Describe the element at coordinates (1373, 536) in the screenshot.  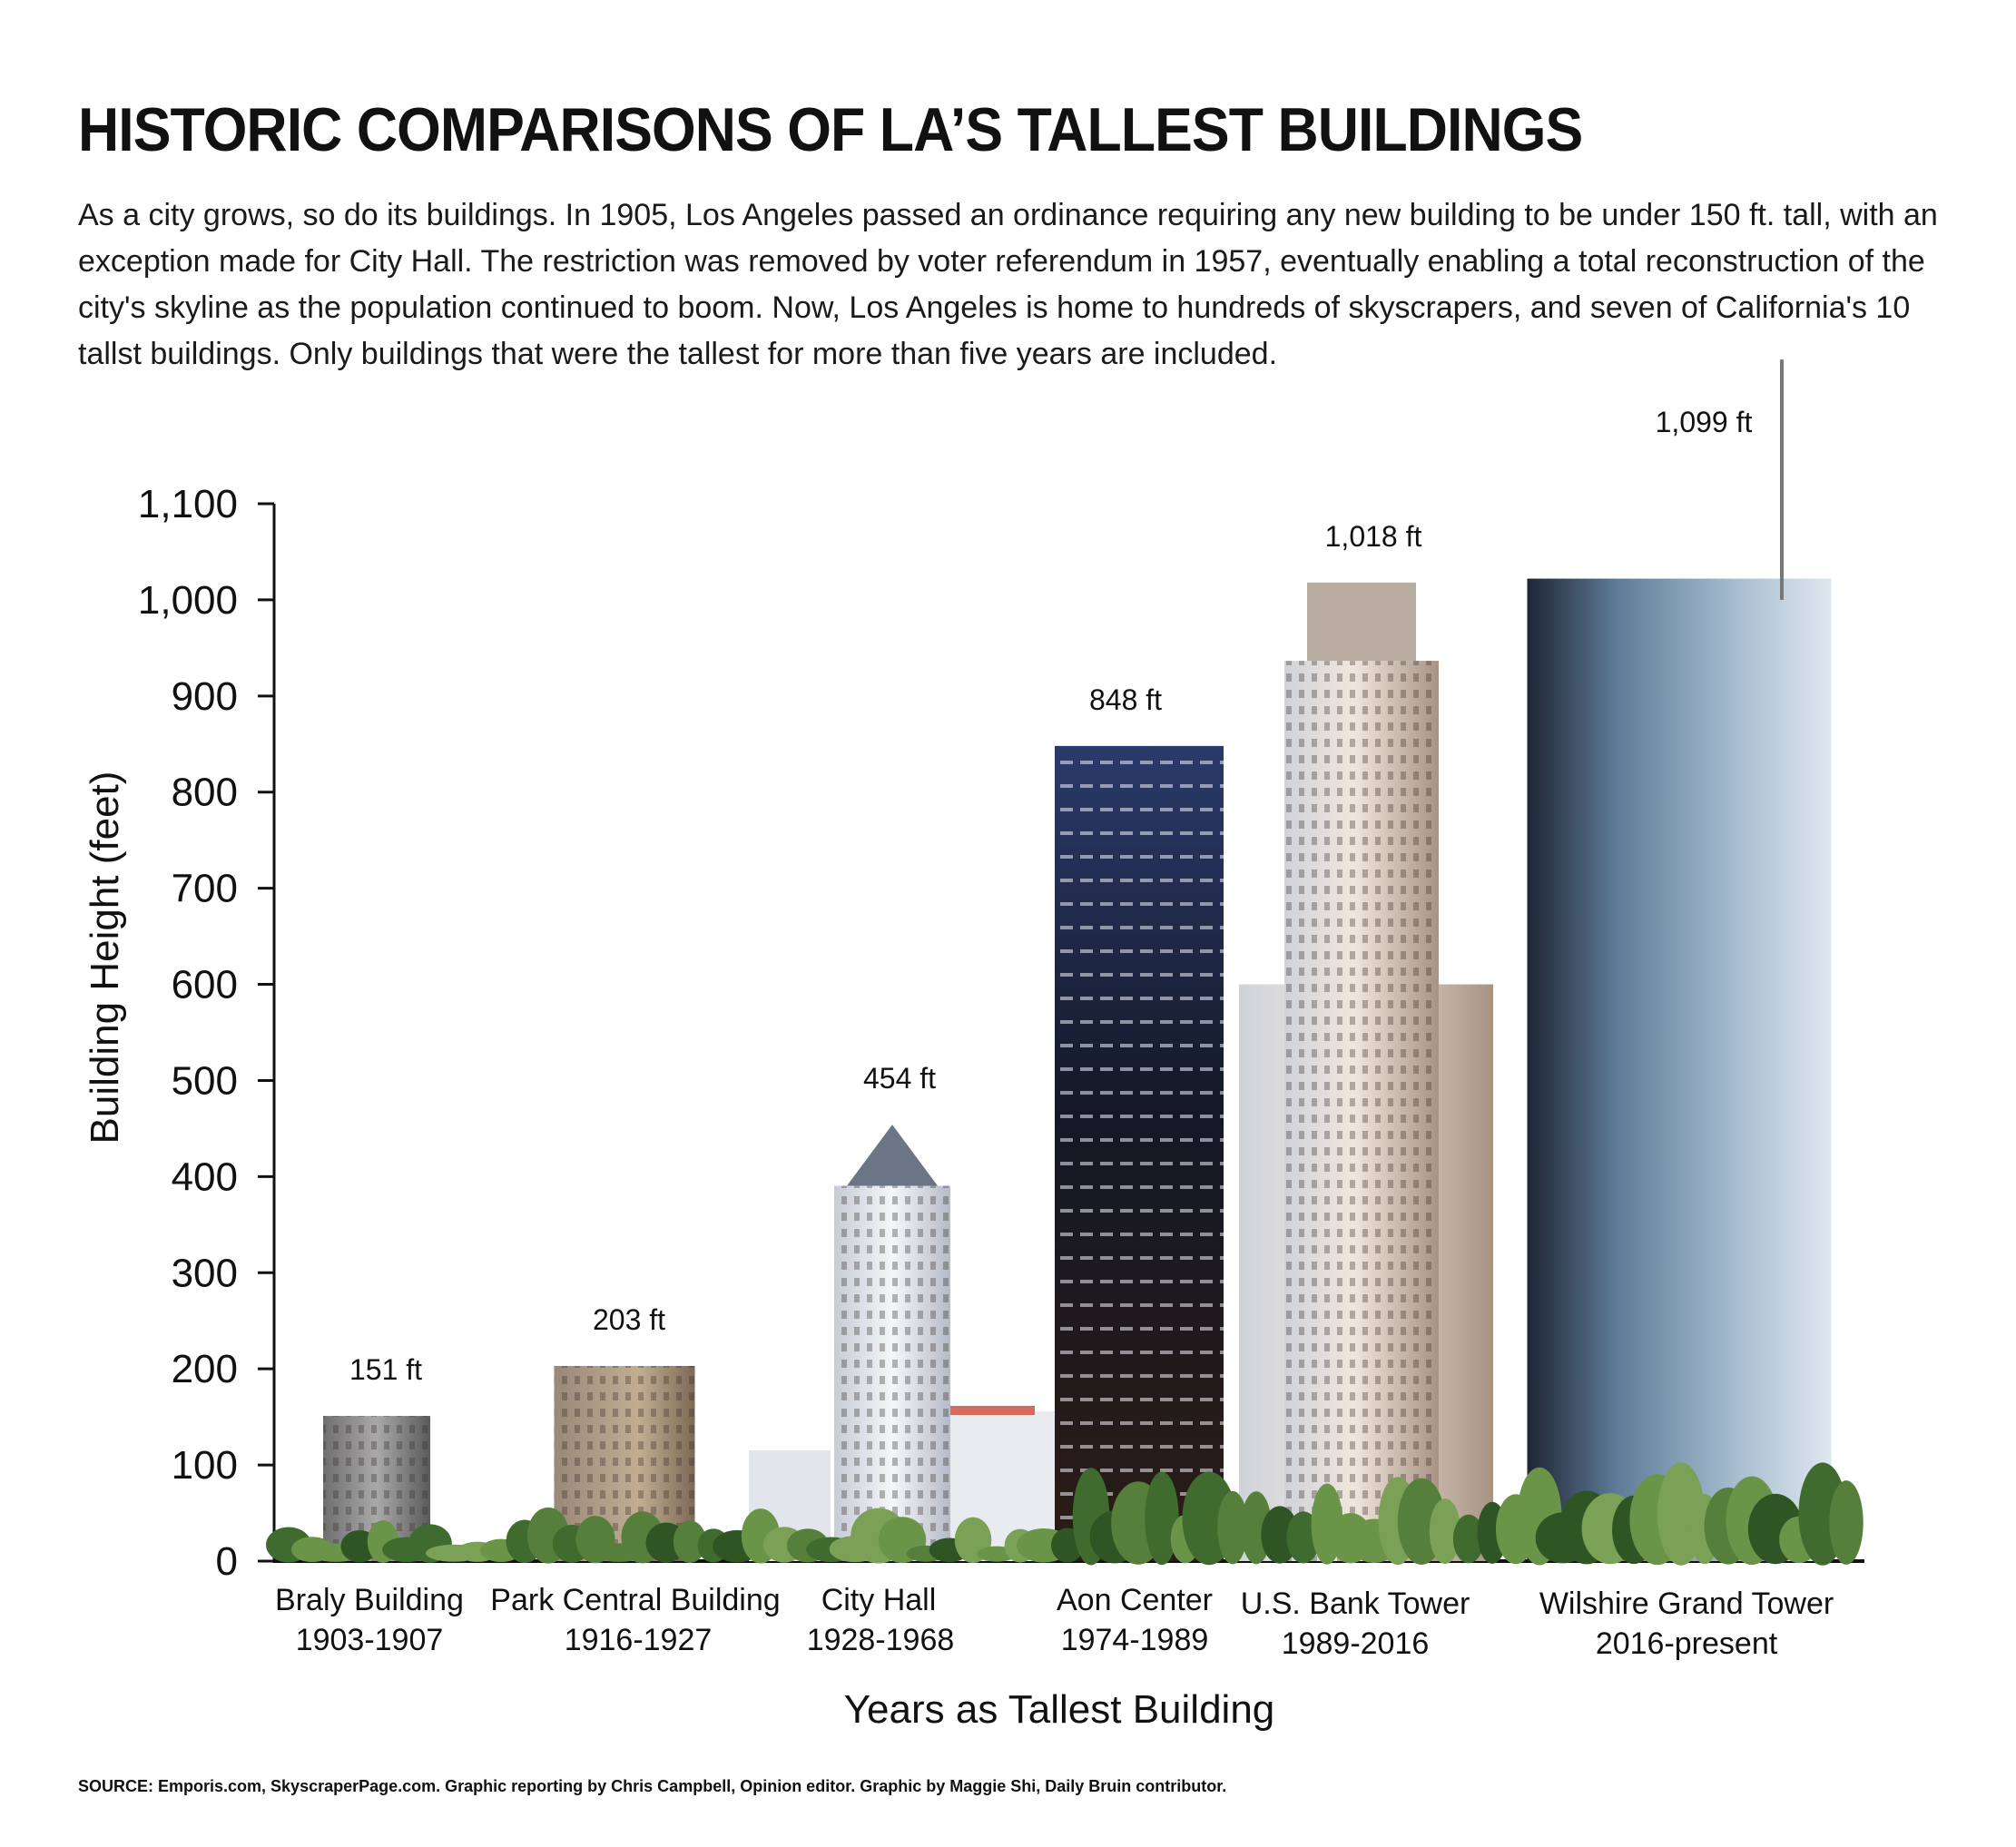
I see `value-label-us-bank-tower: 1,018 ft` at that location.